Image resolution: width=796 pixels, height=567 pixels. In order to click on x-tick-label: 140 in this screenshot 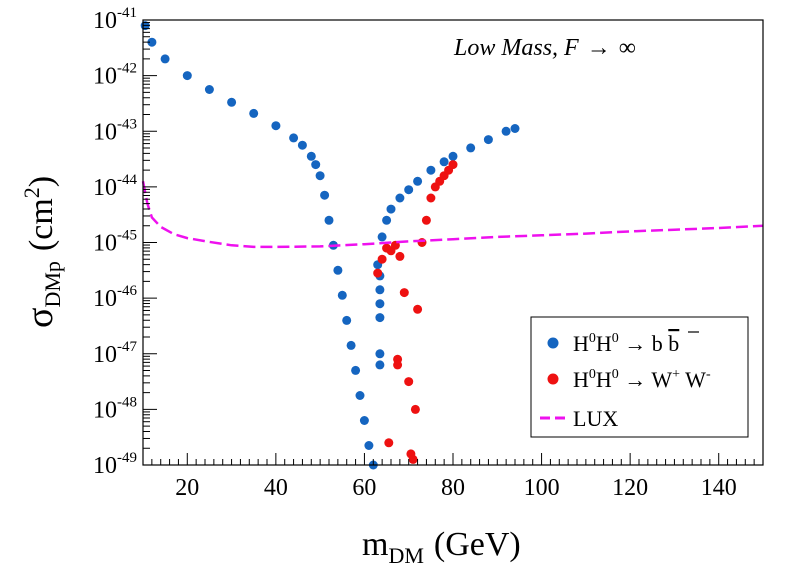, I will do `click(719, 488)`.